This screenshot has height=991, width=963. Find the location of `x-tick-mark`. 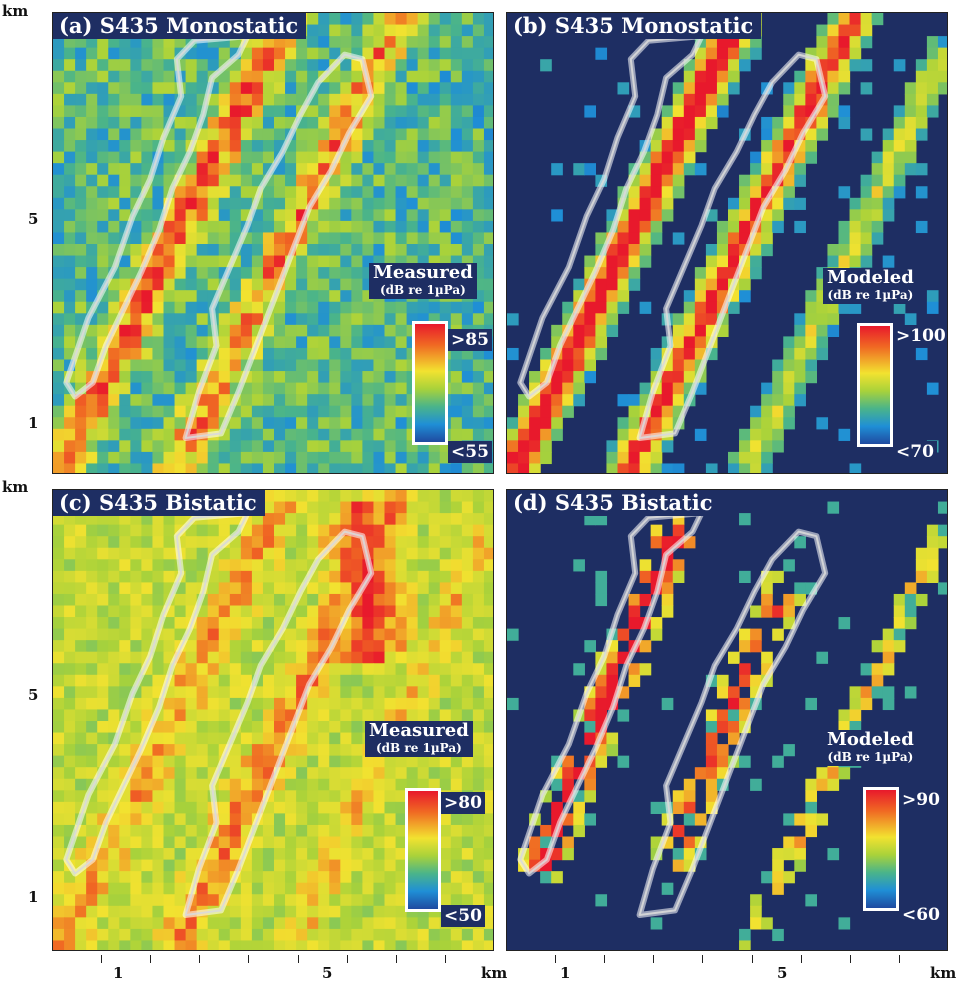

x-tick-mark is located at coordinates (151, 959).